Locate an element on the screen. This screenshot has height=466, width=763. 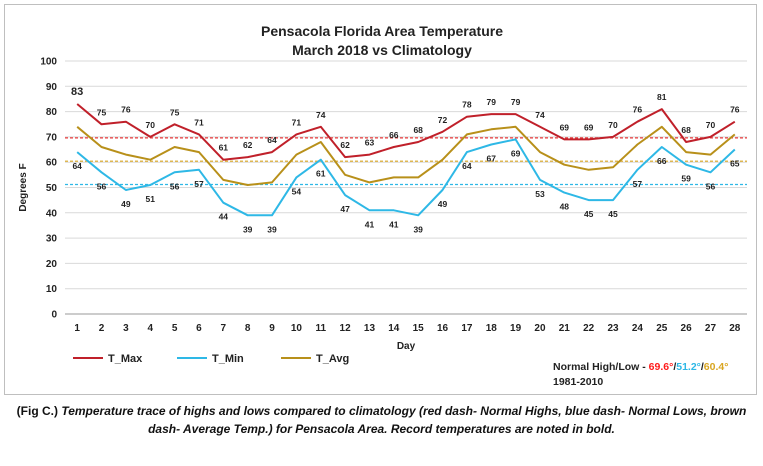
y-axis-title: Degrees F is located at coordinates (23, 187).